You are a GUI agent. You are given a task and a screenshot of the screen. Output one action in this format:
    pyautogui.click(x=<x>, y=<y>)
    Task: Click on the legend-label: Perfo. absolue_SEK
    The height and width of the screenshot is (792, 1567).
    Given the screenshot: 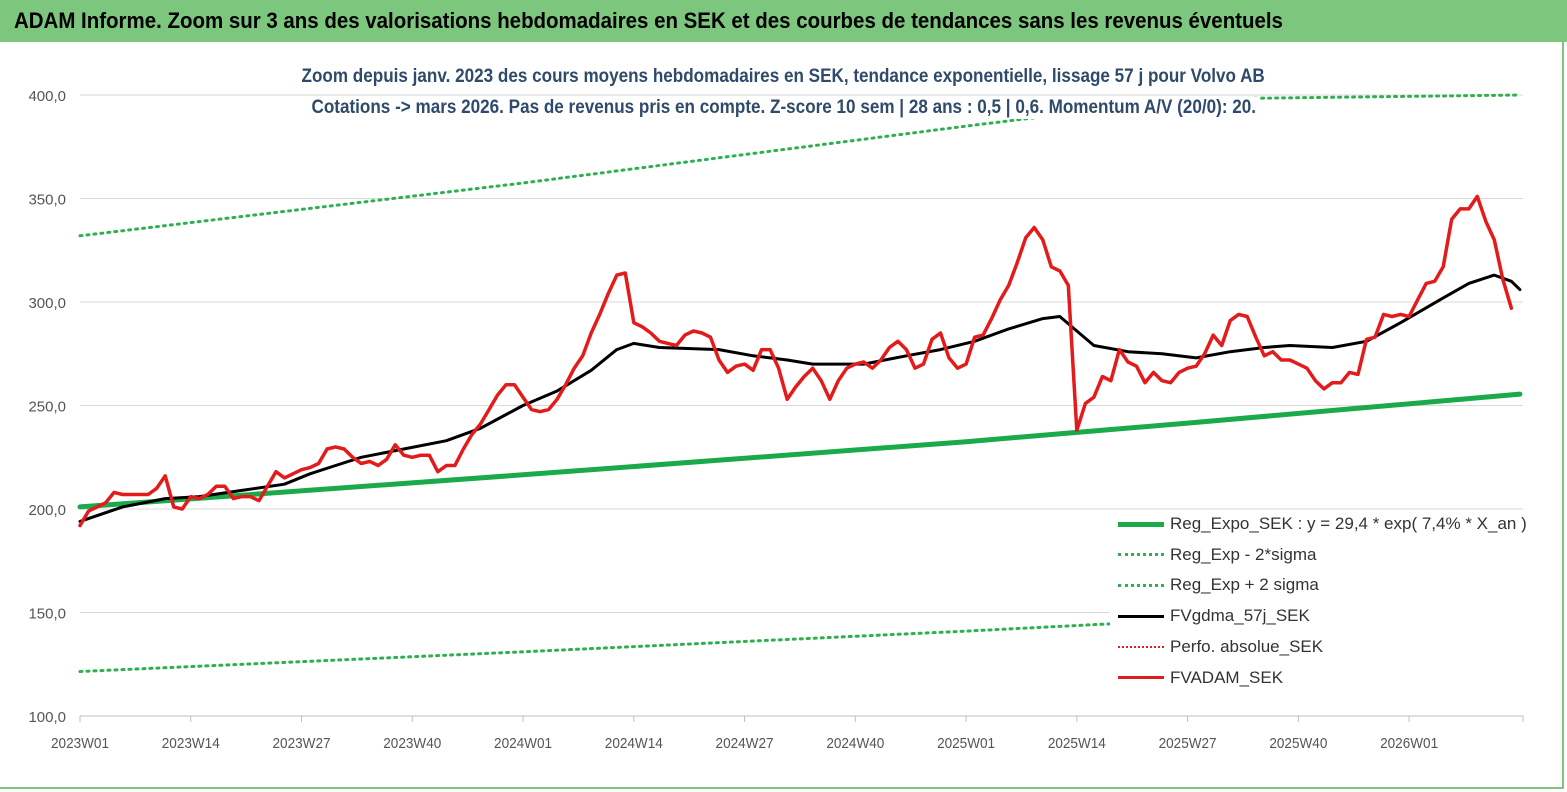 What is the action you would take?
    pyautogui.click(x=1247, y=646)
    